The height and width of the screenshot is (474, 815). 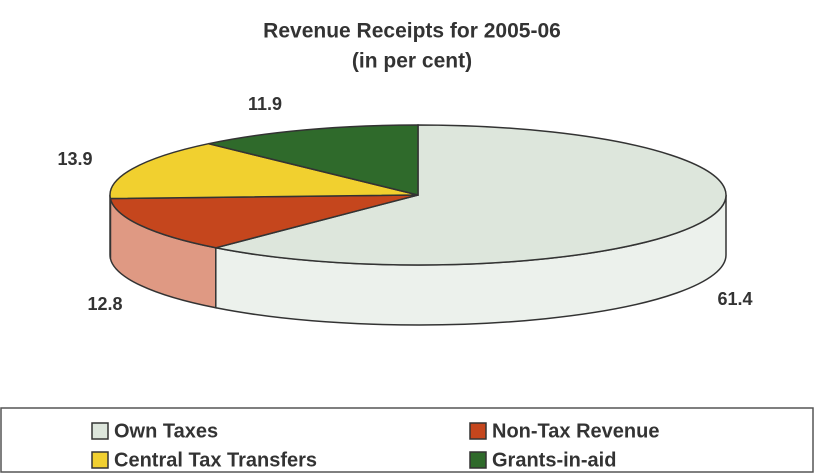 I want to click on legend-label: Central Tax Transfers, so click(x=215, y=460).